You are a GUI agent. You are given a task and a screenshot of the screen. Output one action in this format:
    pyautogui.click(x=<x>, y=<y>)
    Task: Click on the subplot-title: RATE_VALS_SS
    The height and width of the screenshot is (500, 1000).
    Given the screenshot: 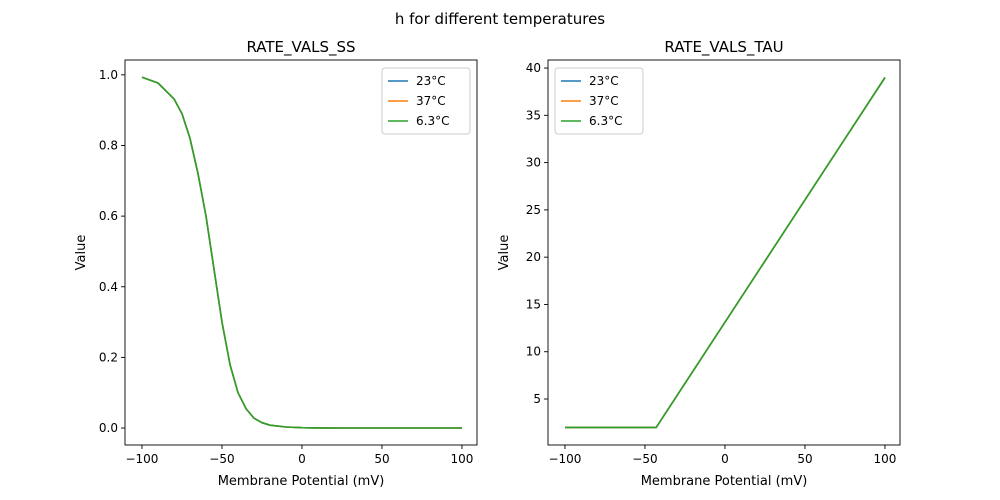 What is the action you would take?
    pyautogui.click(x=300, y=47)
    